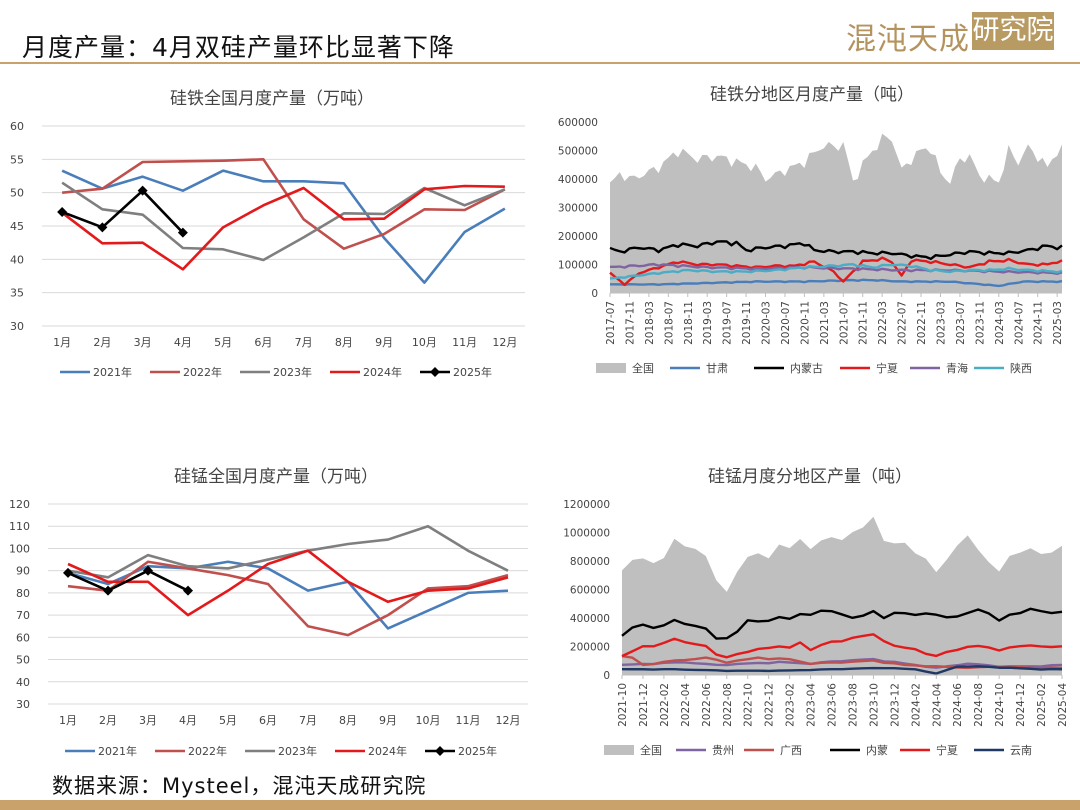 This screenshot has width=1080, height=810. I want to click on legend-label: 2021年, so click(117, 751).